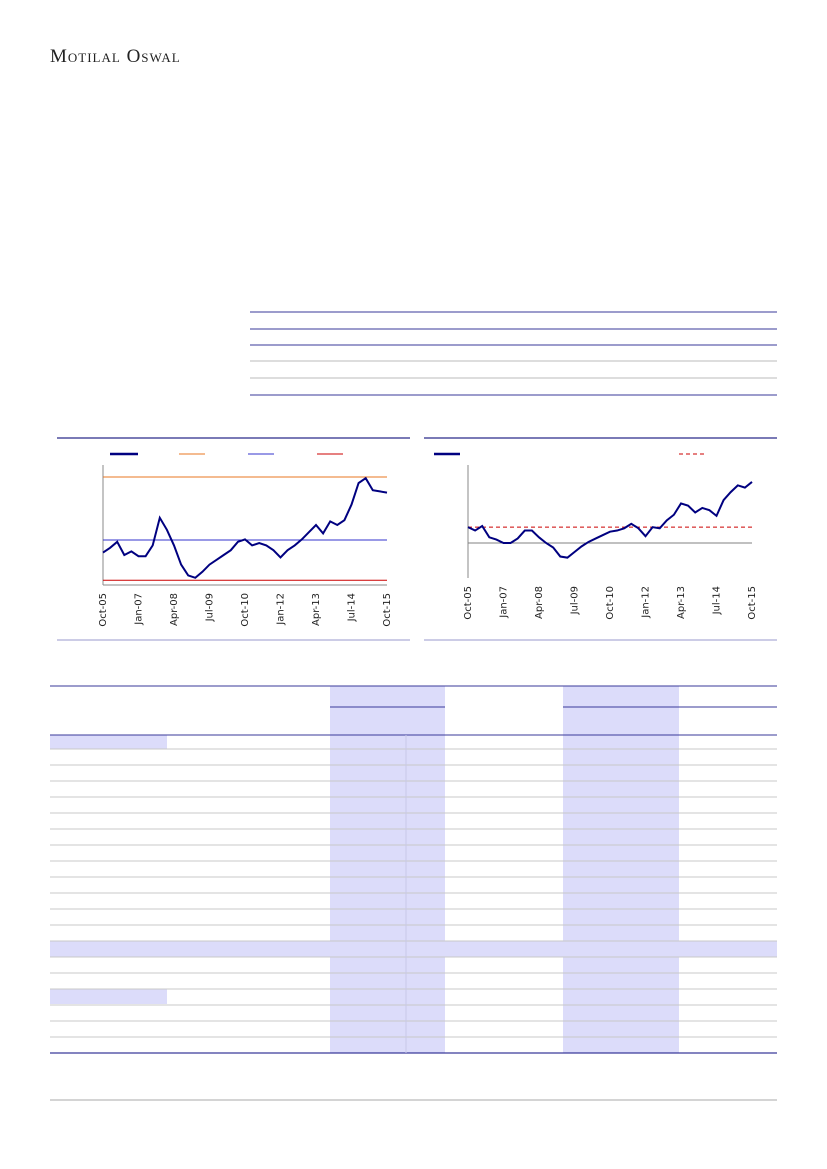  Describe the element at coordinates (115, 56) in the screenshot. I see `logo: Motilal Oswal` at that location.